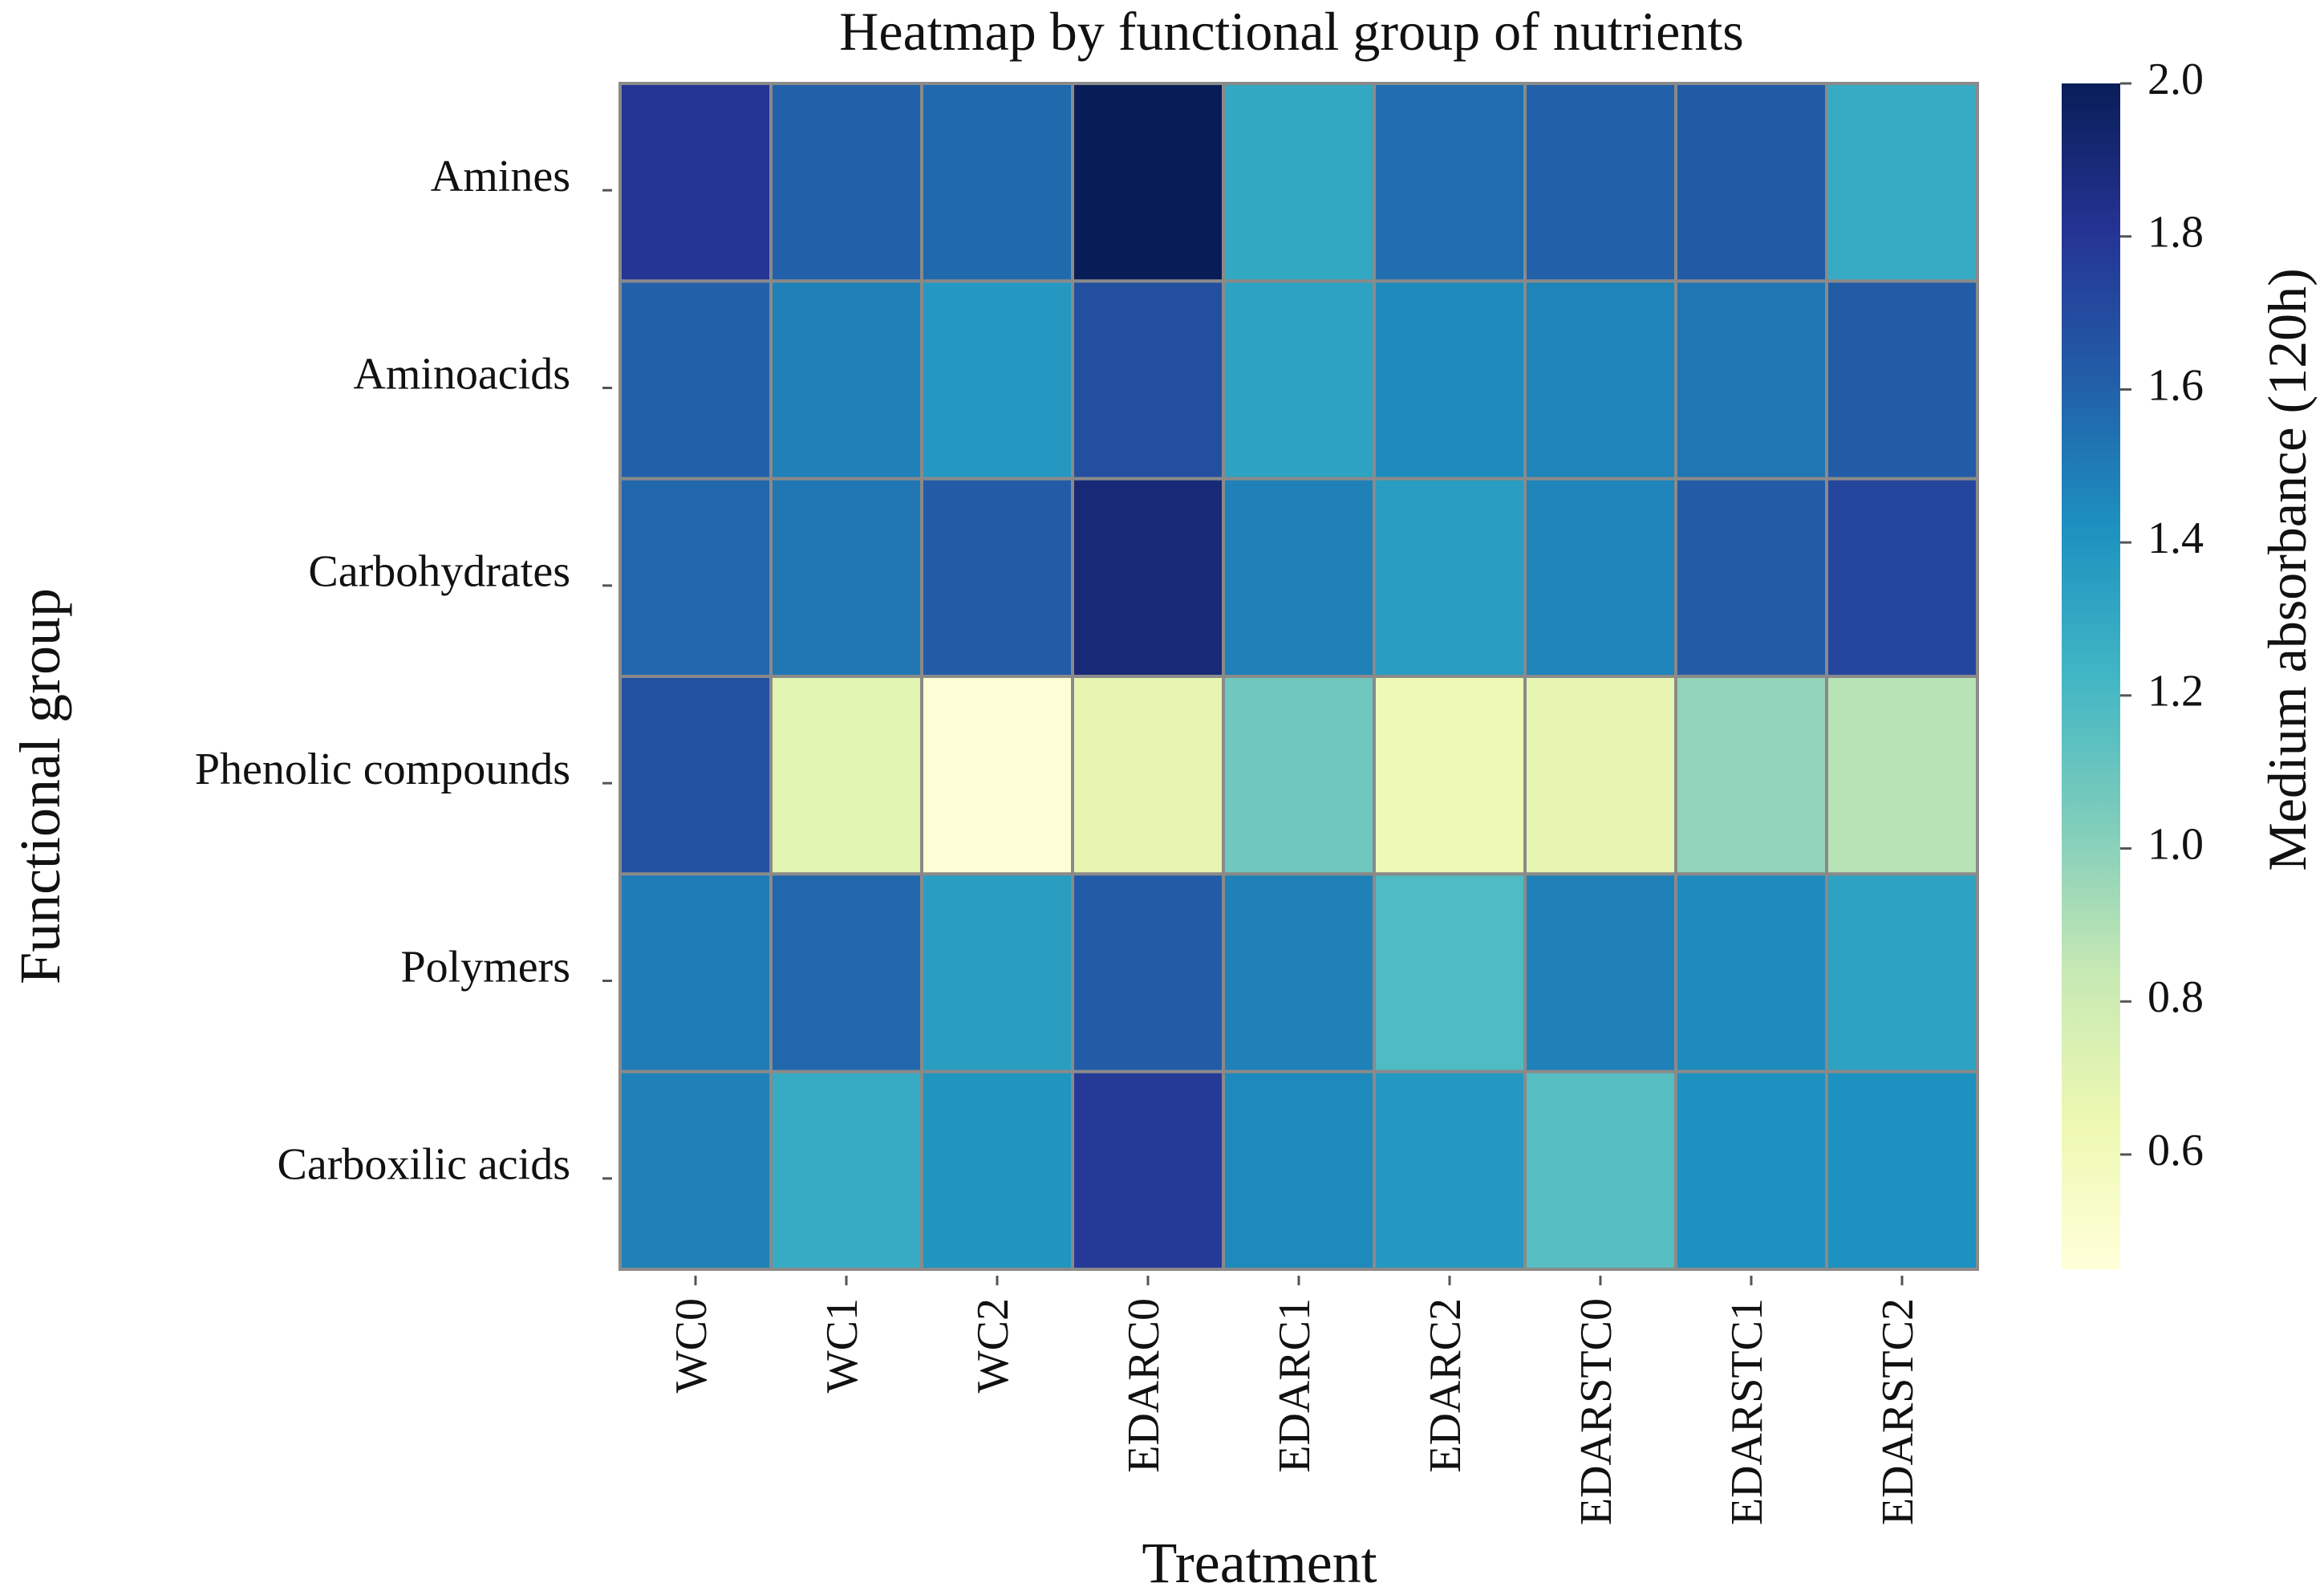  Describe the element at coordinates (1295, 1386) in the screenshot. I see `x-tick-label: EDARC1` at that location.